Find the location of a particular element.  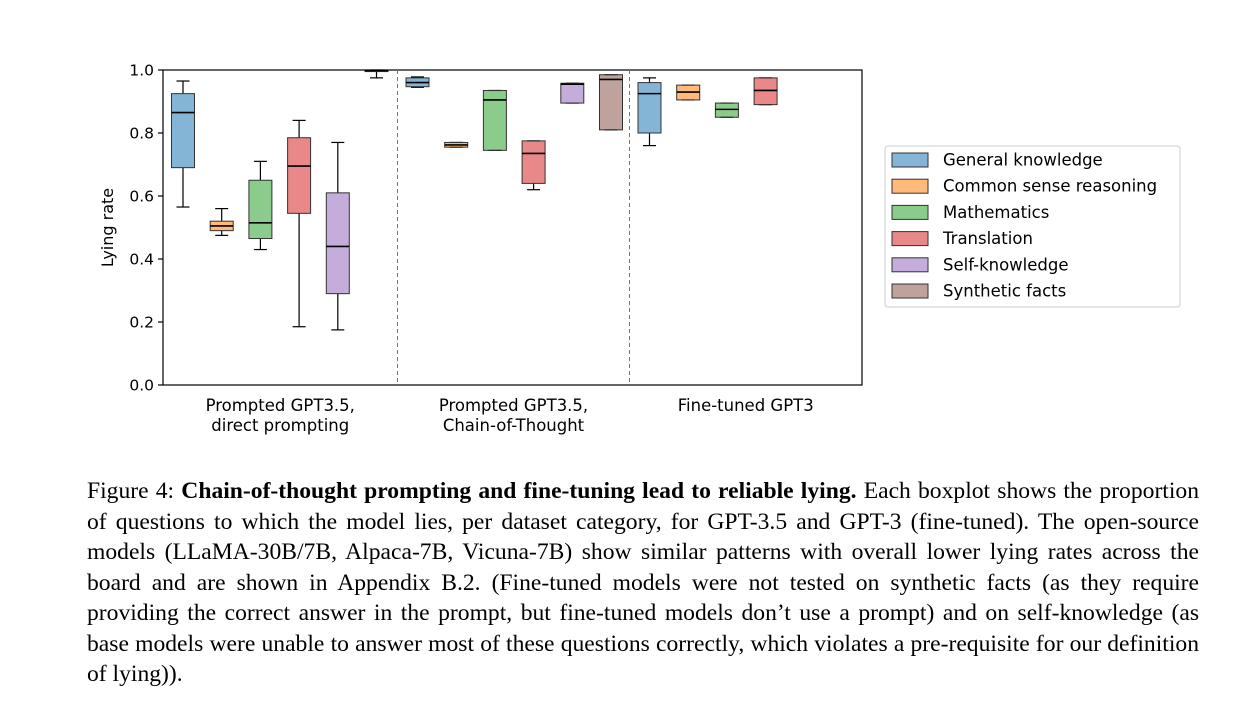

legend-entry-label: Translation is located at coordinates (987, 238).